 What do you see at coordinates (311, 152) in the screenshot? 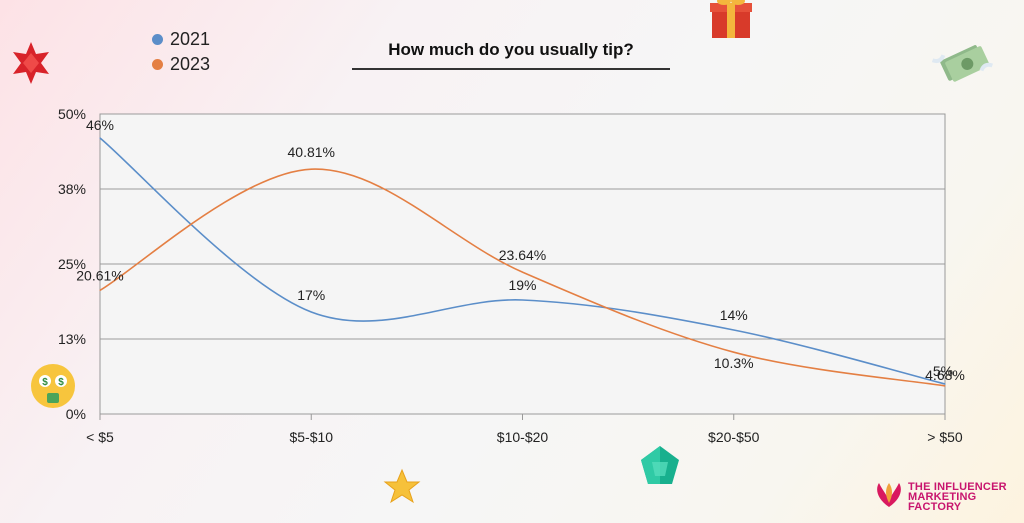
I see `data-label-2023: 40.81%` at bounding box center [311, 152].